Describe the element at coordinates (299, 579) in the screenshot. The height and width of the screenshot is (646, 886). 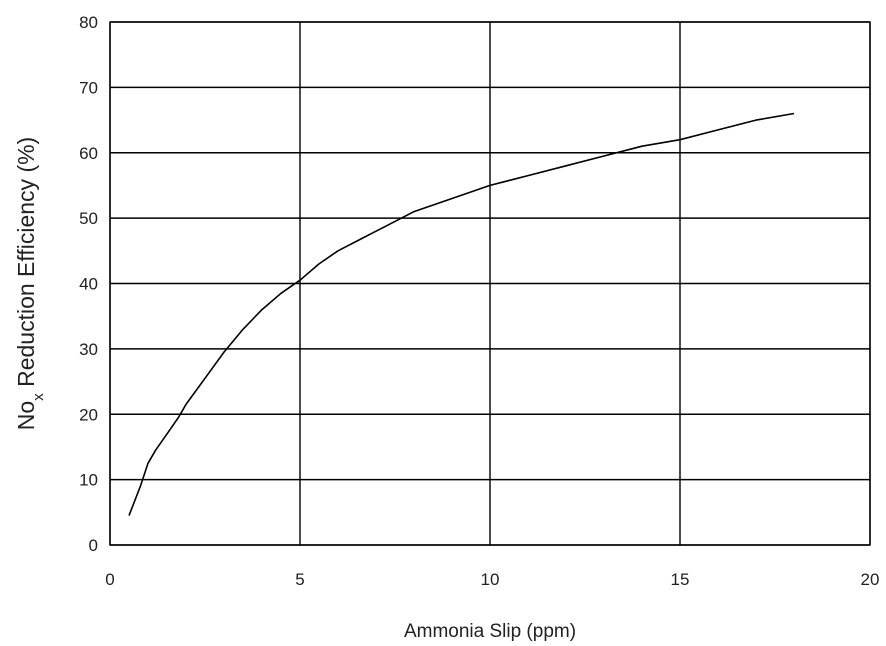
I see `x-tick-label: 5` at that location.